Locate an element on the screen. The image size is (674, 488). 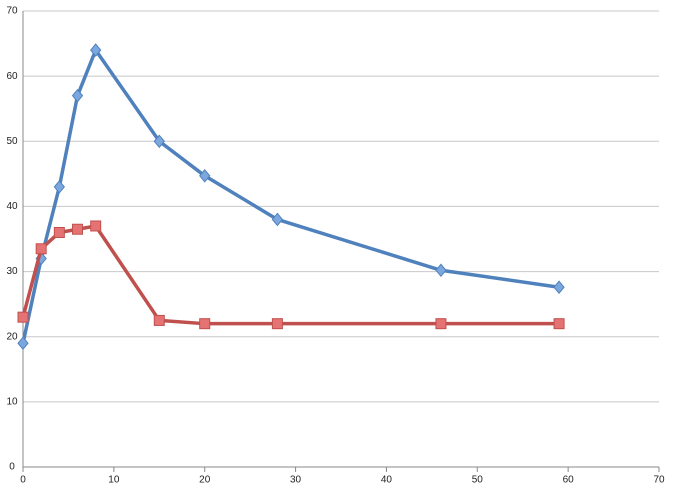
y-tick-label: 10 is located at coordinates (12, 401).